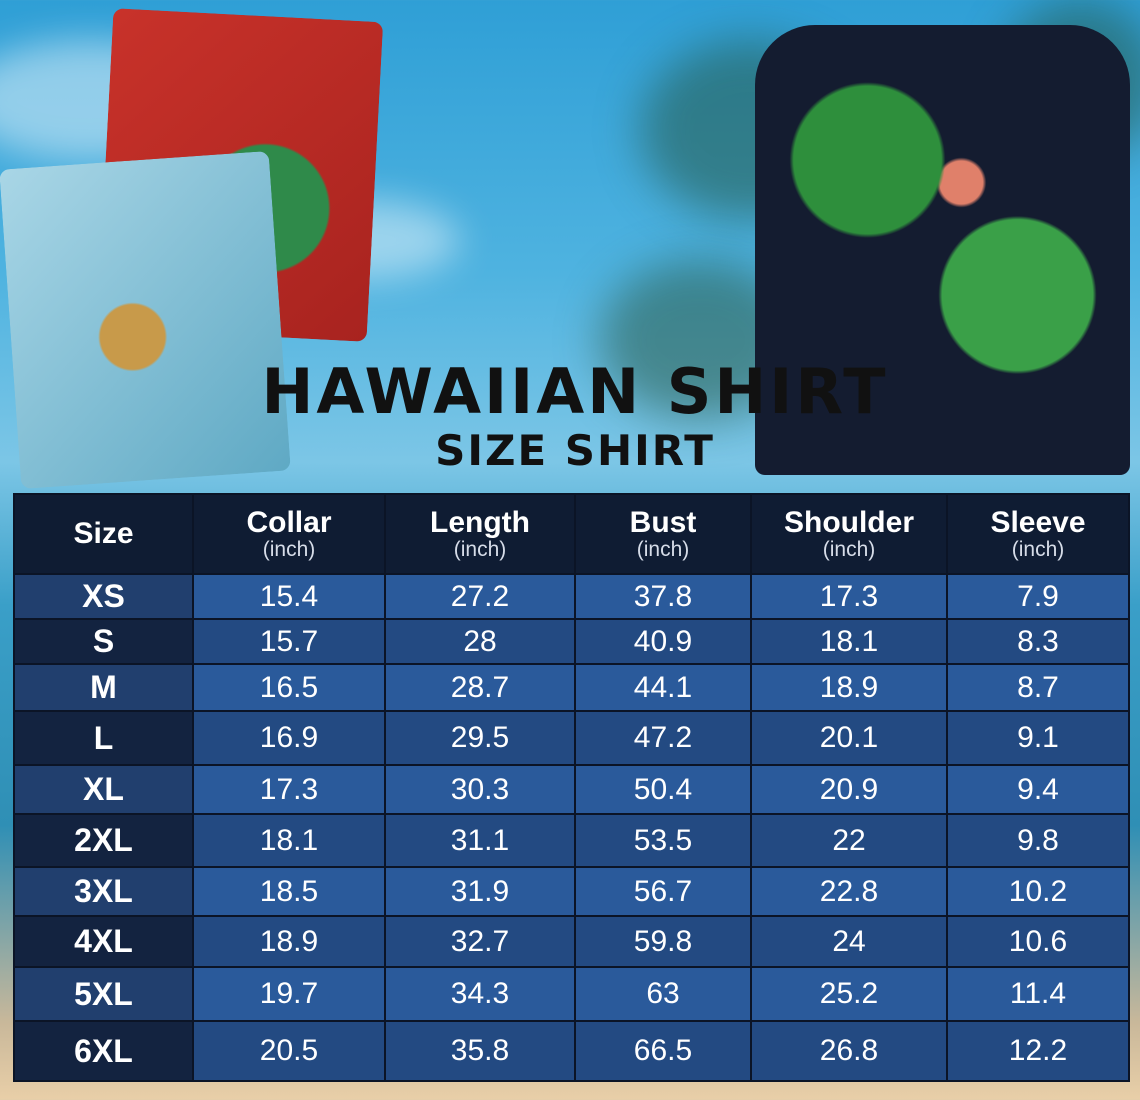 The image size is (1140, 1100). What do you see at coordinates (480, 994) in the screenshot?
I see `value-cell: 34.3` at bounding box center [480, 994].